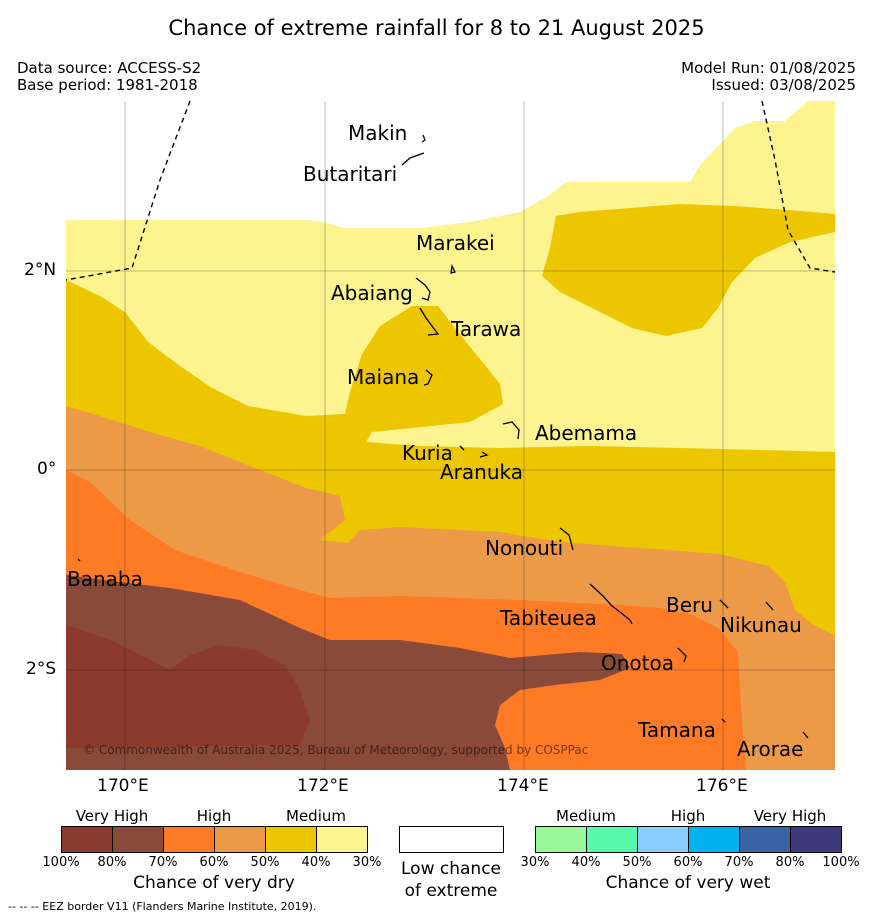  I want to click on wet-colorbar, so click(688, 839).